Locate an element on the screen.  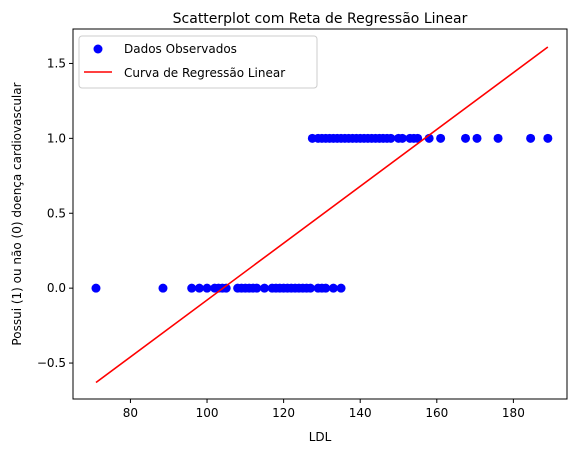
y-tick-label: 1.5 is located at coordinates (56, 63).